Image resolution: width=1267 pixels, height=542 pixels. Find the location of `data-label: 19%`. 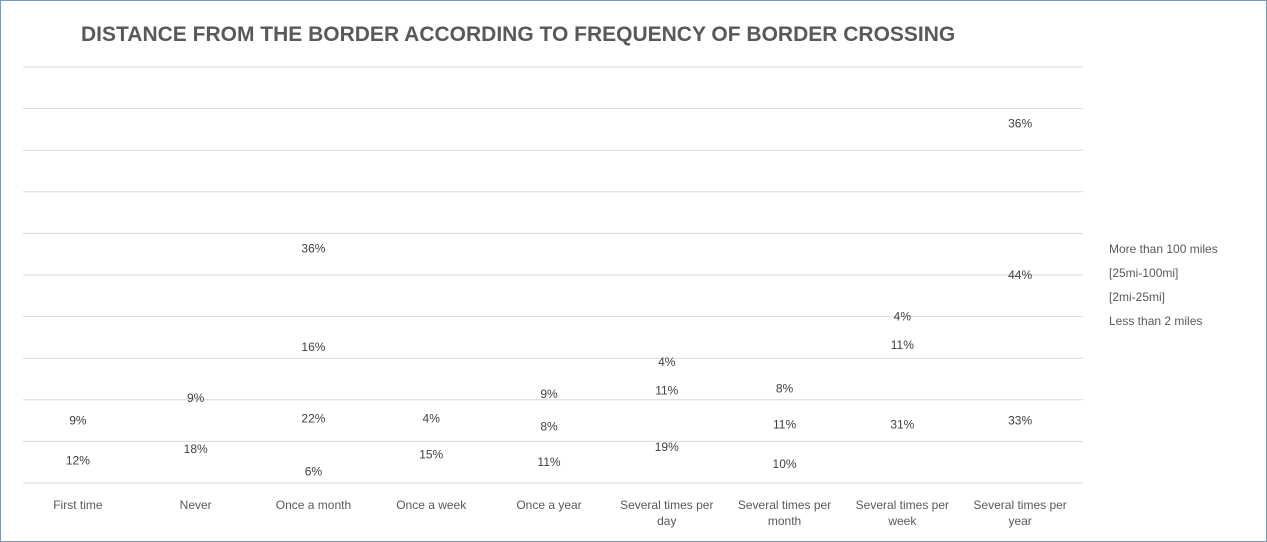

data-label: 19% is located at coordinates (667, 447).